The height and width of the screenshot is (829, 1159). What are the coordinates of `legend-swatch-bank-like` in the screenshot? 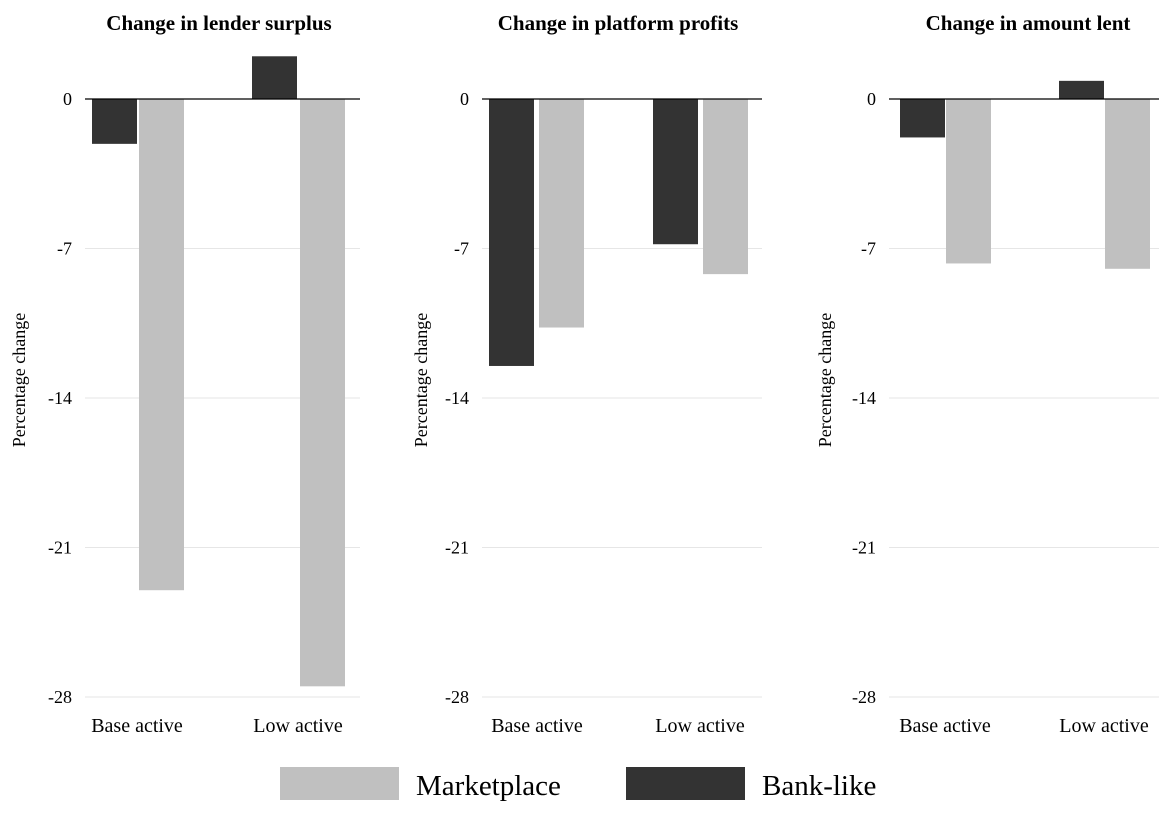 It's located at (685, 783).